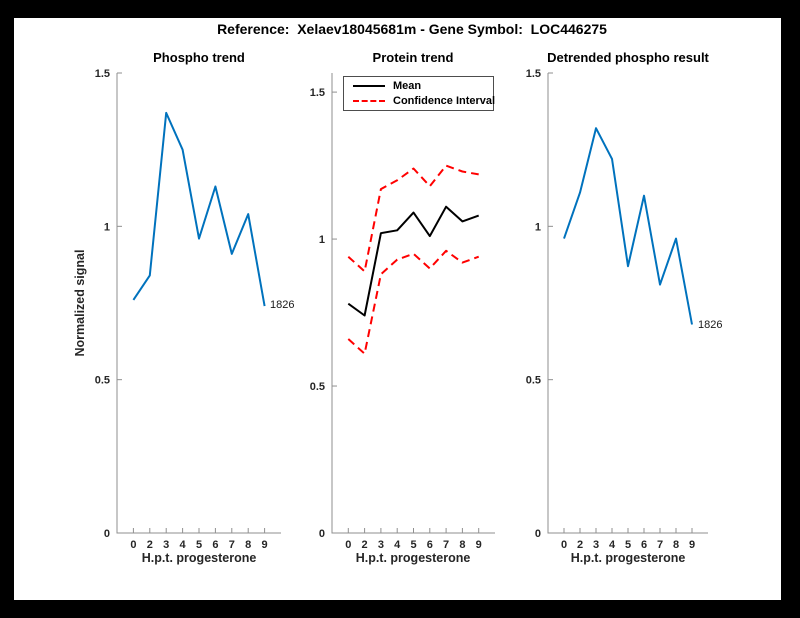 This screenshot has width=800, height=618. Describe the element at coordinates (397, 545) in the screenshot. I see `subplot2-xtick-label: 4` at that location.